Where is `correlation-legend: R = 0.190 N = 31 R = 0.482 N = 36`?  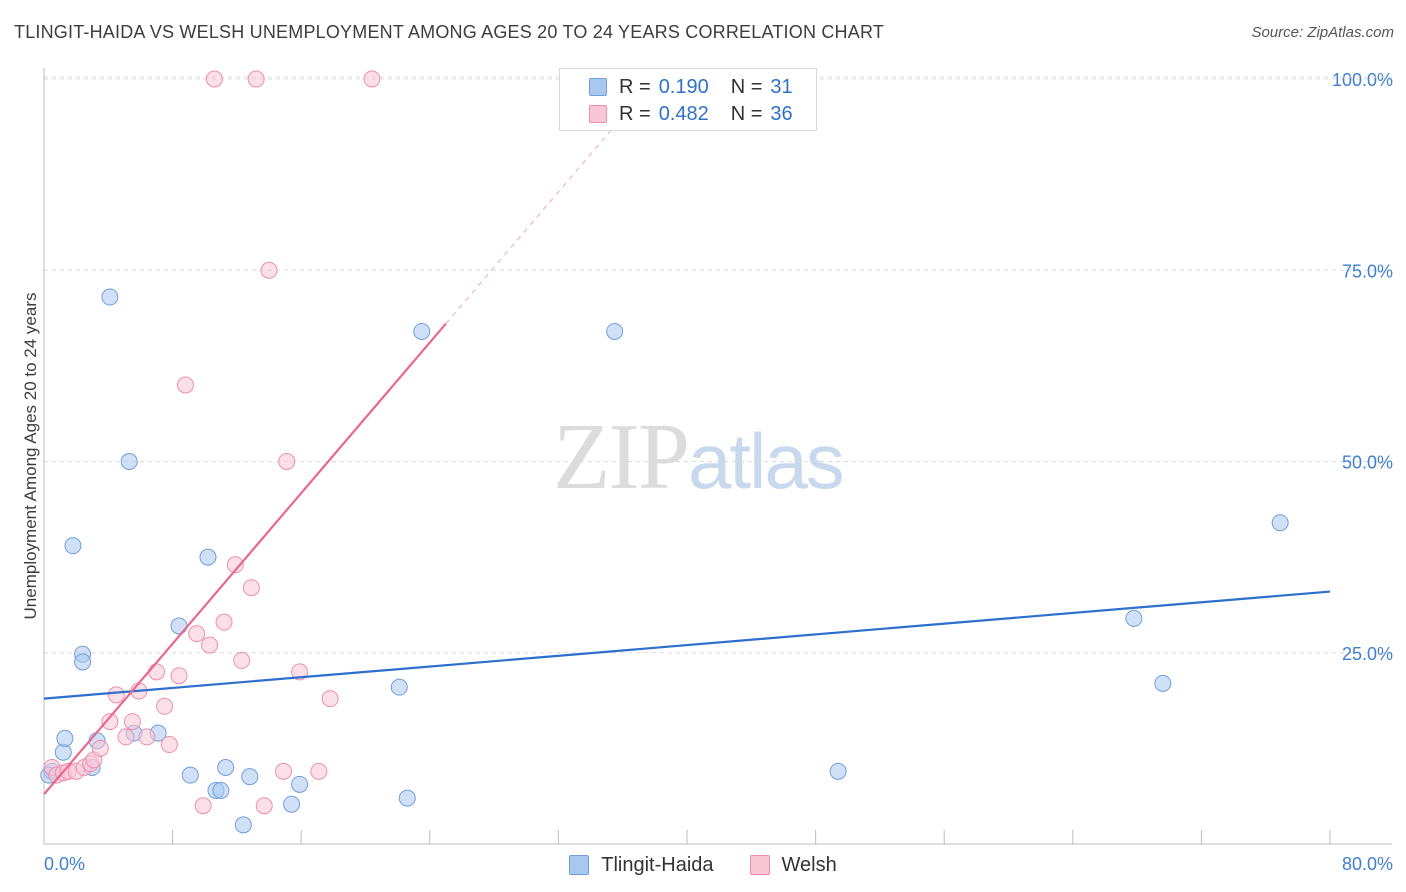
correlation-legend: R = 0.190 N = 31 R = 0.482 N = 36 is located at coordinates (688, 99).